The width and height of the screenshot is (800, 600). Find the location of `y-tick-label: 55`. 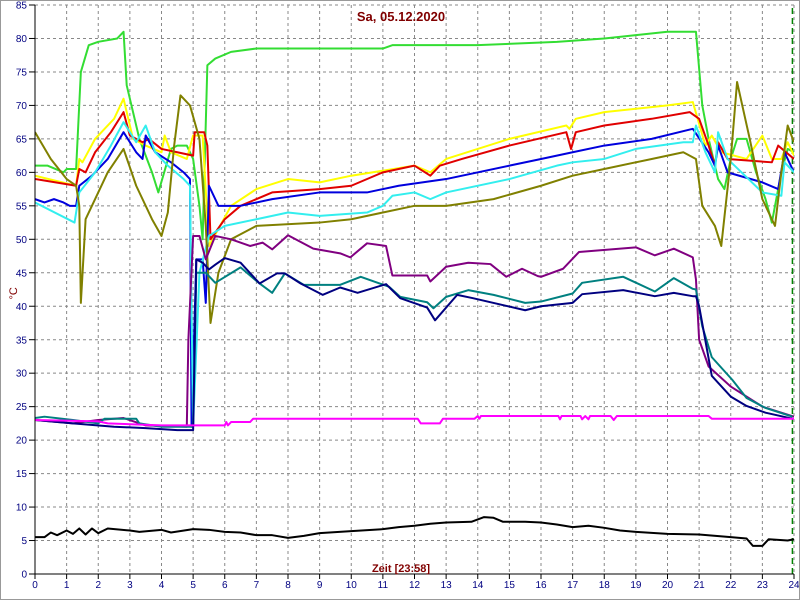

y-tick-label: 55 is located at coordinates (22, 206).